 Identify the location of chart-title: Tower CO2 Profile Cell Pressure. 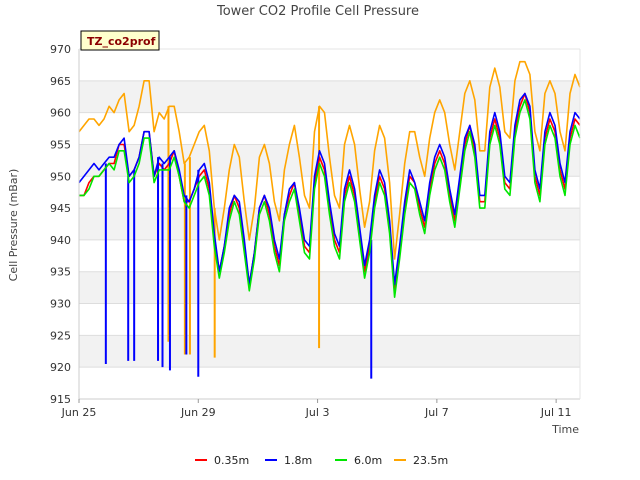
(317, 11).